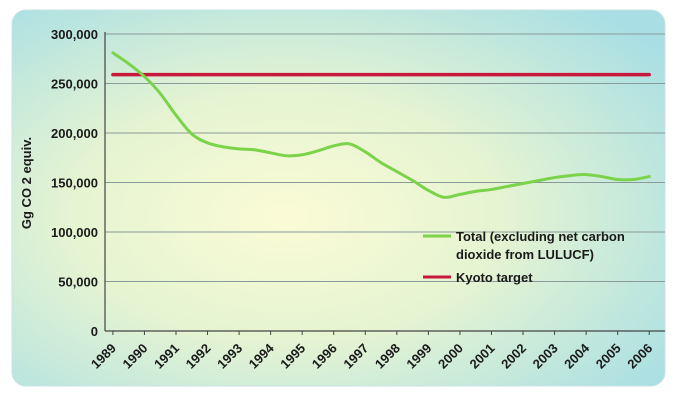  I want to click on y-tick-label: 0, so click(94, 331).